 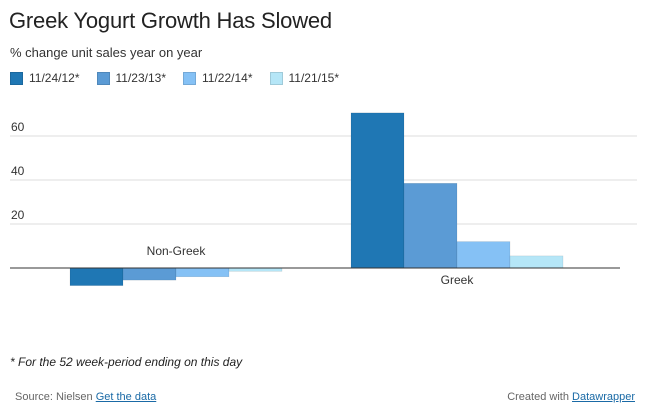 I want to click on legend-item: 11/24/12*, so click(x=45, y=78).